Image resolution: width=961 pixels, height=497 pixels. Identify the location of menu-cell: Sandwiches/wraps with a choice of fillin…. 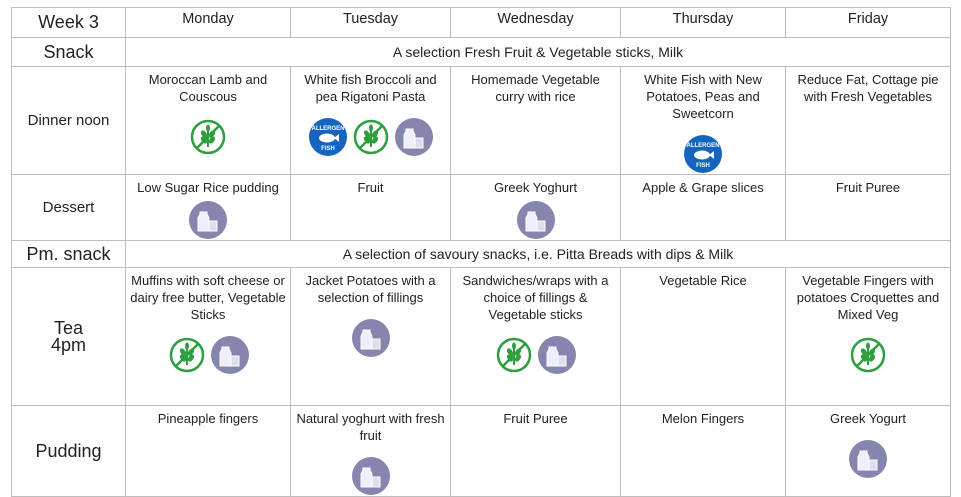
(535, 336).